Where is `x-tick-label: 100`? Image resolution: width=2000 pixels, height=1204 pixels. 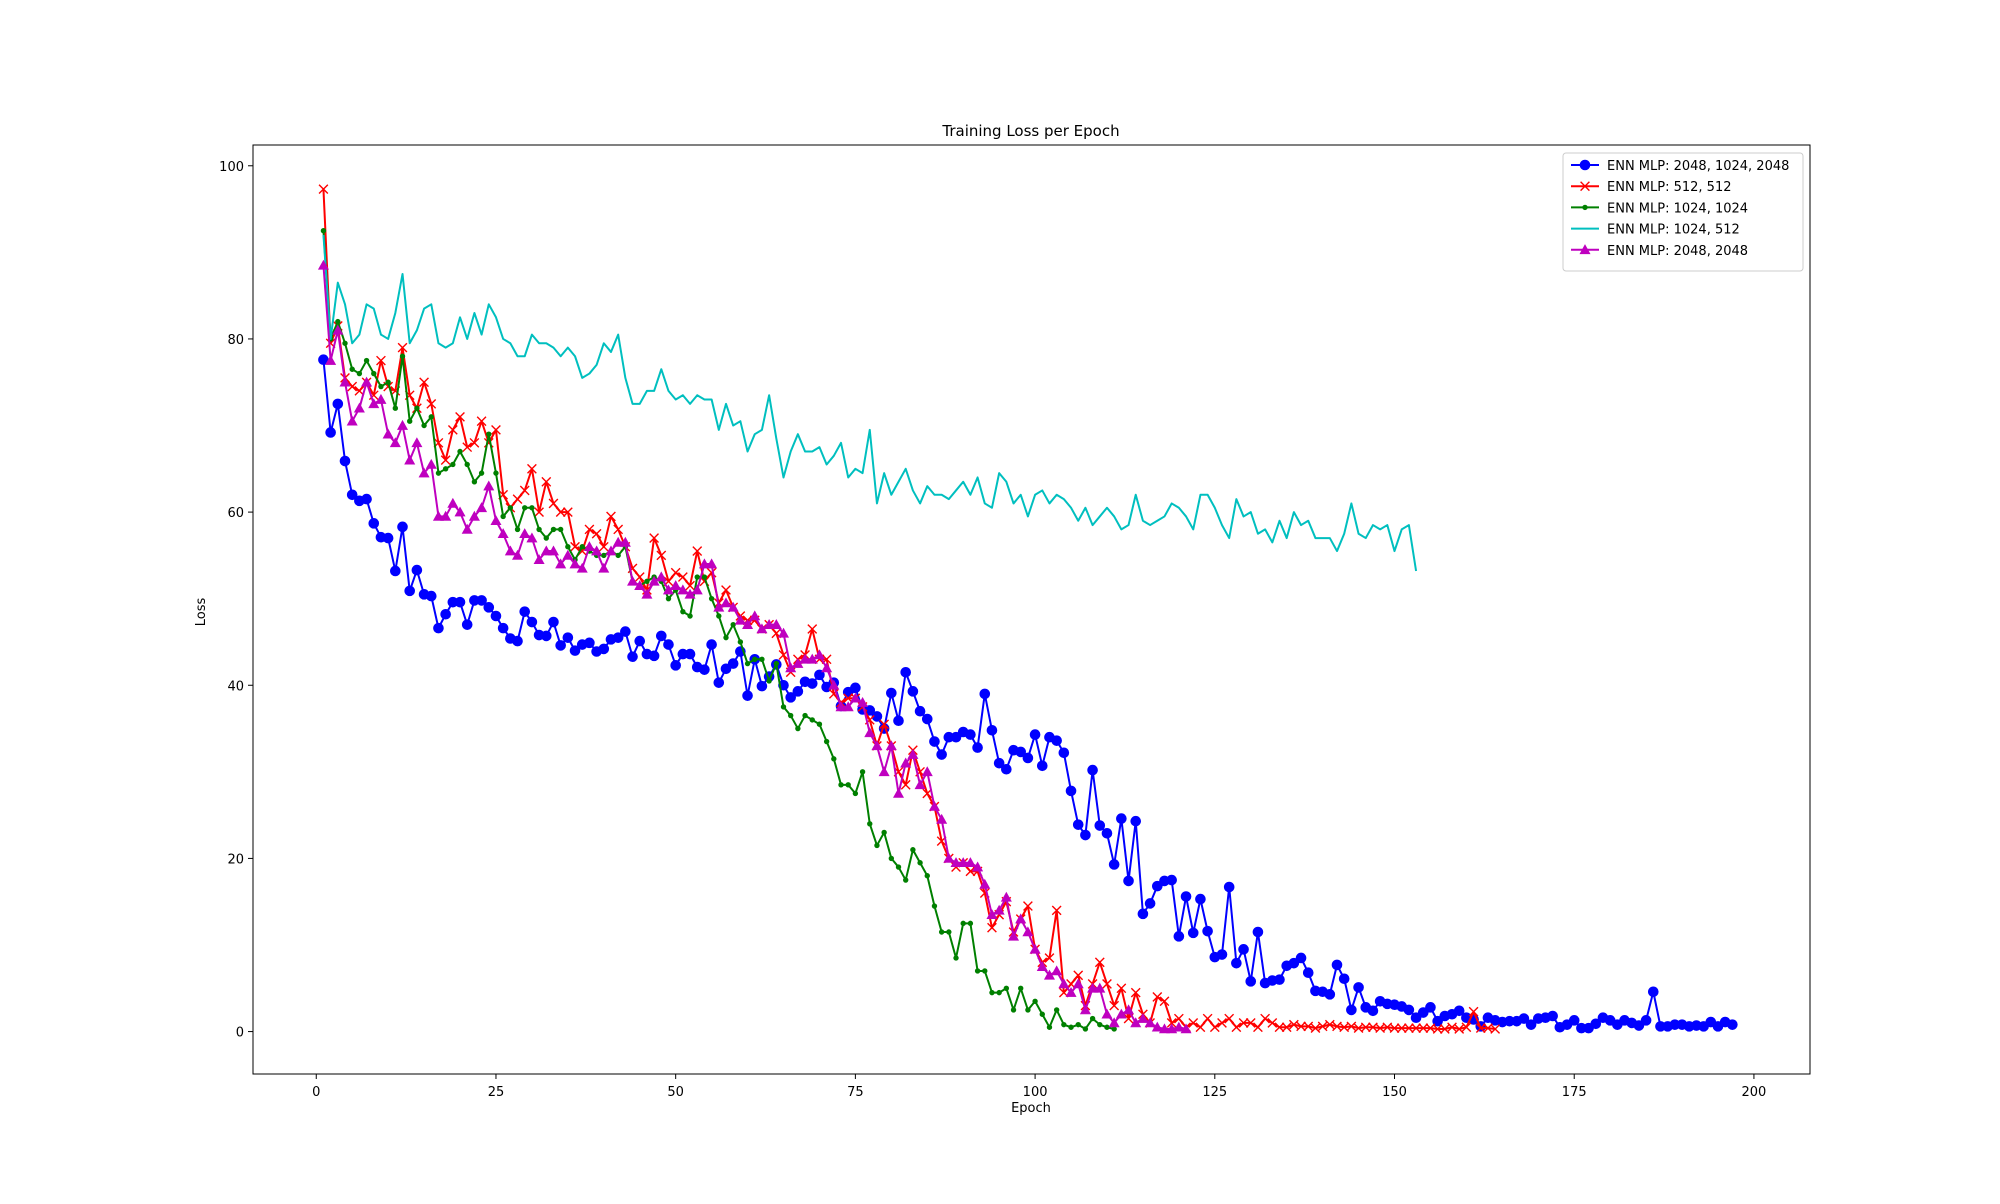
x-tick-label: 100 is located at coordinates (1035, 1092).